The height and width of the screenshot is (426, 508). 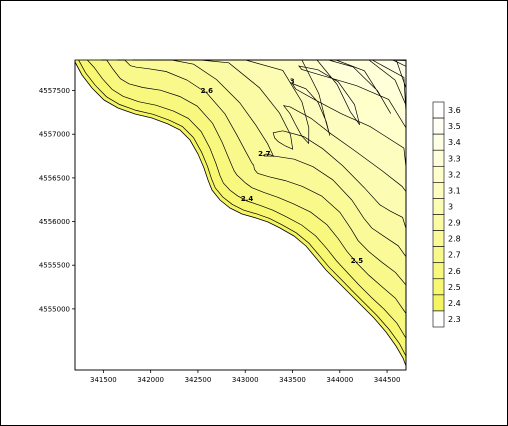 I want to click on contour-label: 2.5, so click(x=357, y=261).